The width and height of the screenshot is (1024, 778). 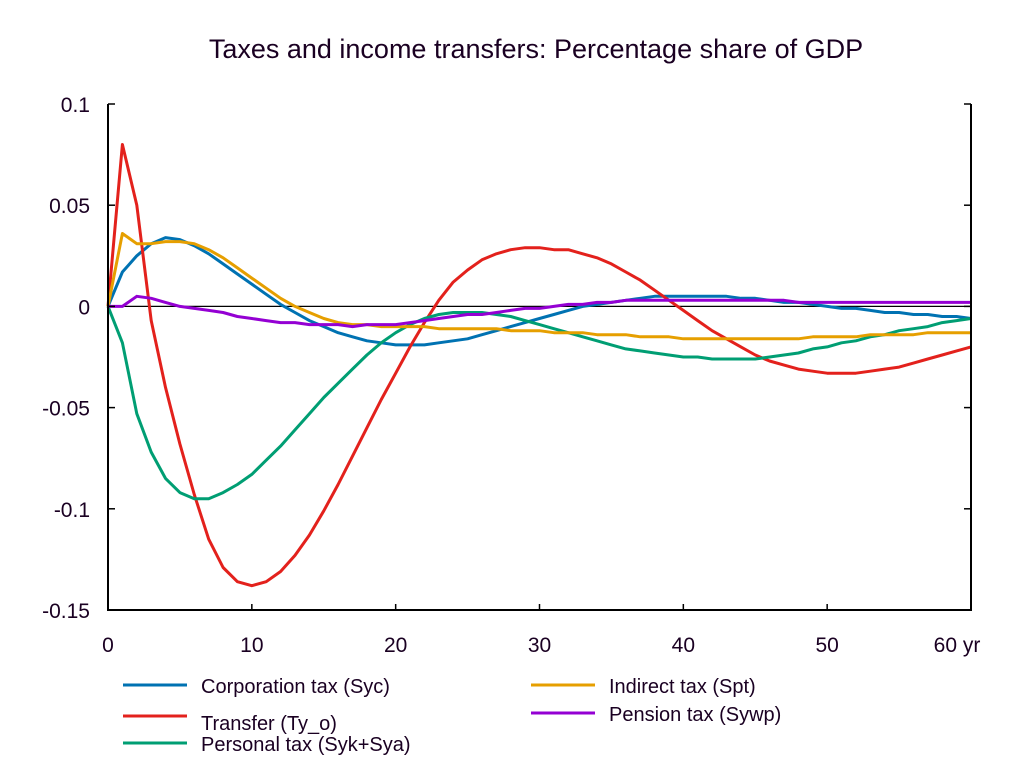 I want to click on x-tick-label: 60 yr, so click(x=957, y=645).